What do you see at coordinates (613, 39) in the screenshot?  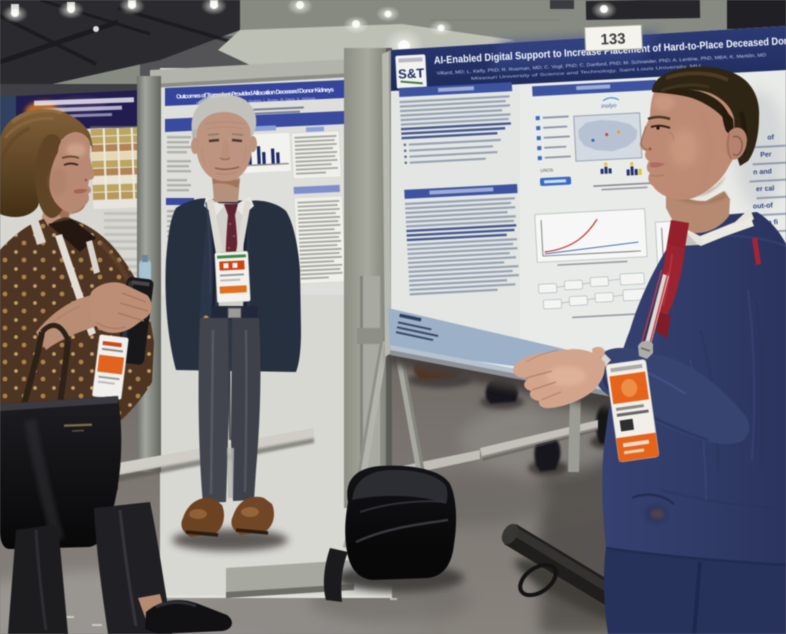 I see `svg-text: 133` at bounding box center [613, 39].